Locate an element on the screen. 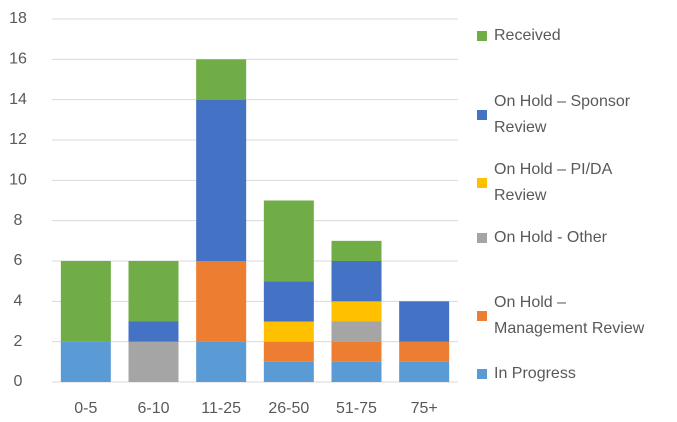 This screenshot has width=677, height=422. legend-item: On Hold – PI/DA Review is located at coordinates (567, 183).